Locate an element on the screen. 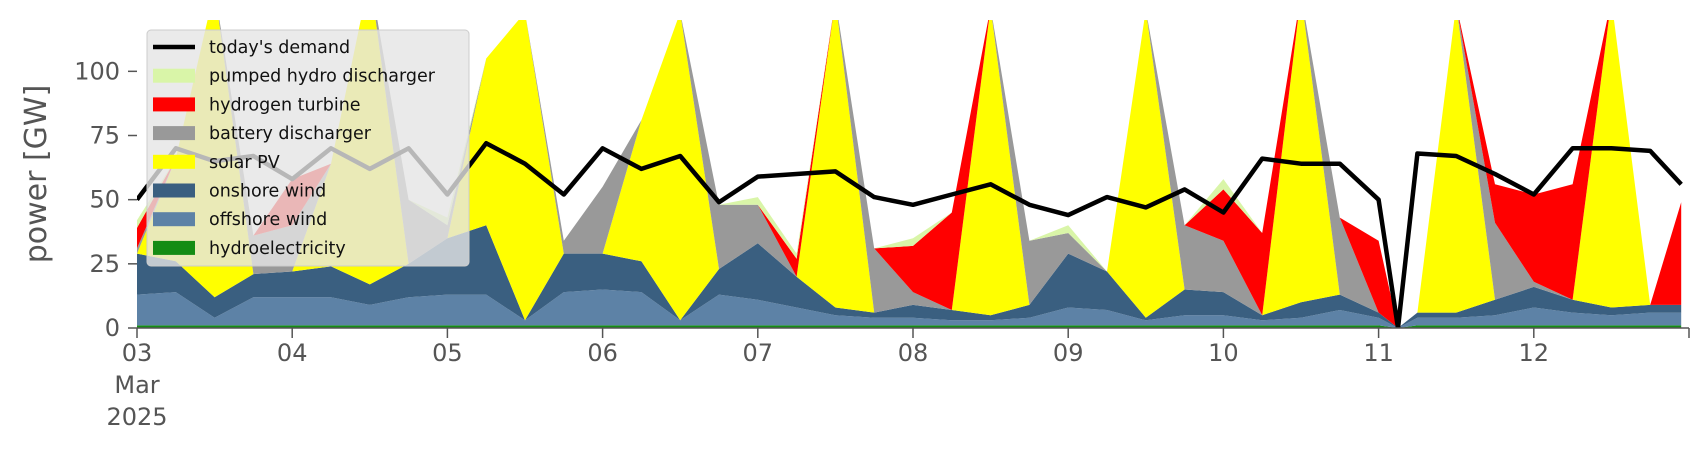 The height and width of the screenshot is (460, 1706). y-axis: 0 25 50 75 100 is located at coordinates (105, 199).